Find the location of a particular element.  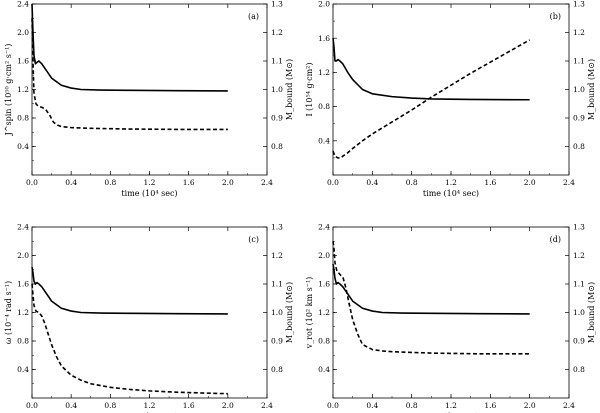

panel-tag: (b) is located at coordinates (555, 16).